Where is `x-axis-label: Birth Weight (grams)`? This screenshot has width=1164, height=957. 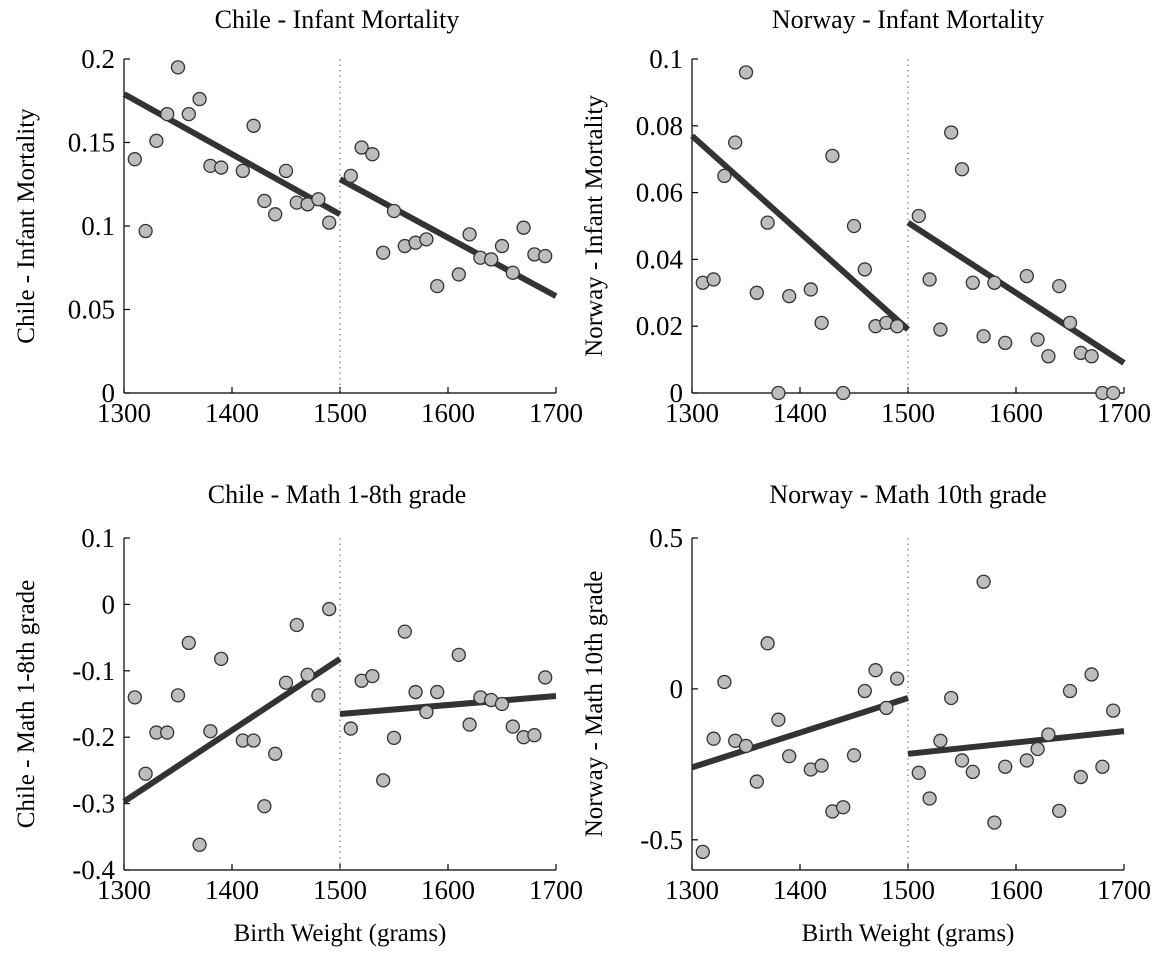 x-axis-label: Birth Weight (grams) is located at coordinates (340, 933).